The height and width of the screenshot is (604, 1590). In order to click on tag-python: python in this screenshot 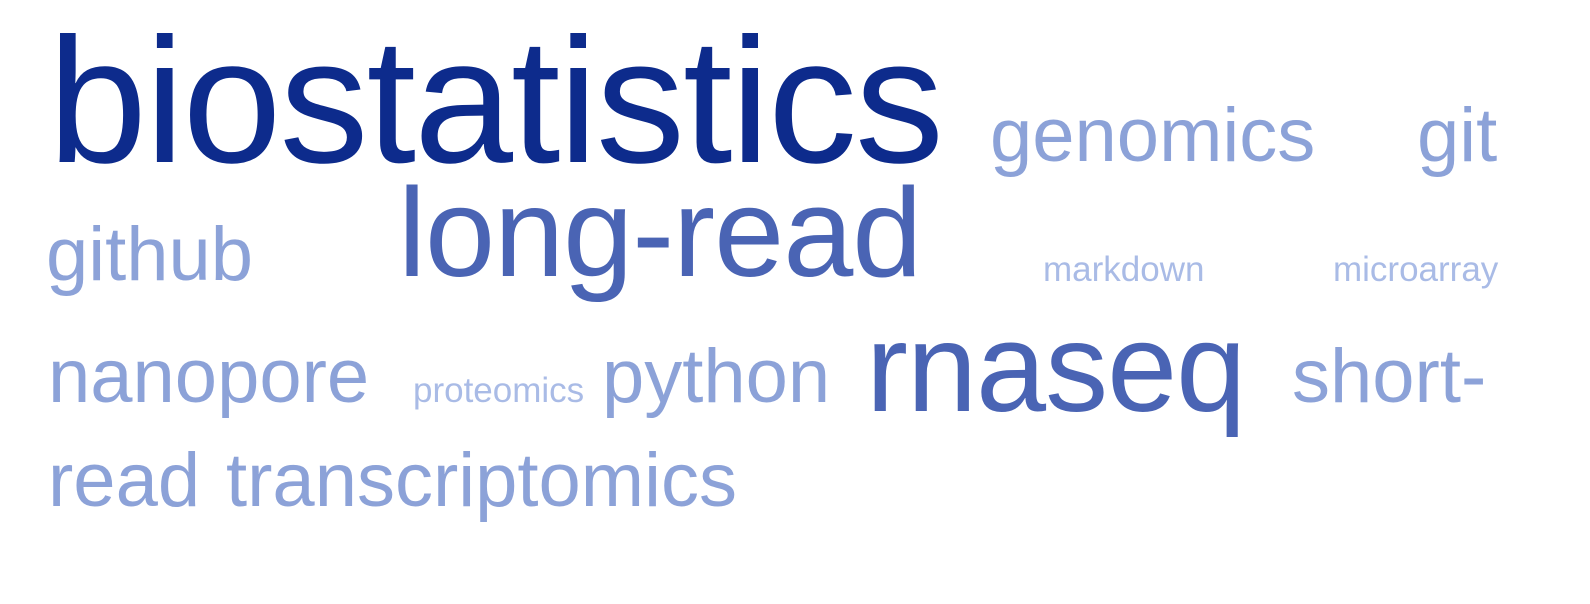, I will do `click(716, 376)`.